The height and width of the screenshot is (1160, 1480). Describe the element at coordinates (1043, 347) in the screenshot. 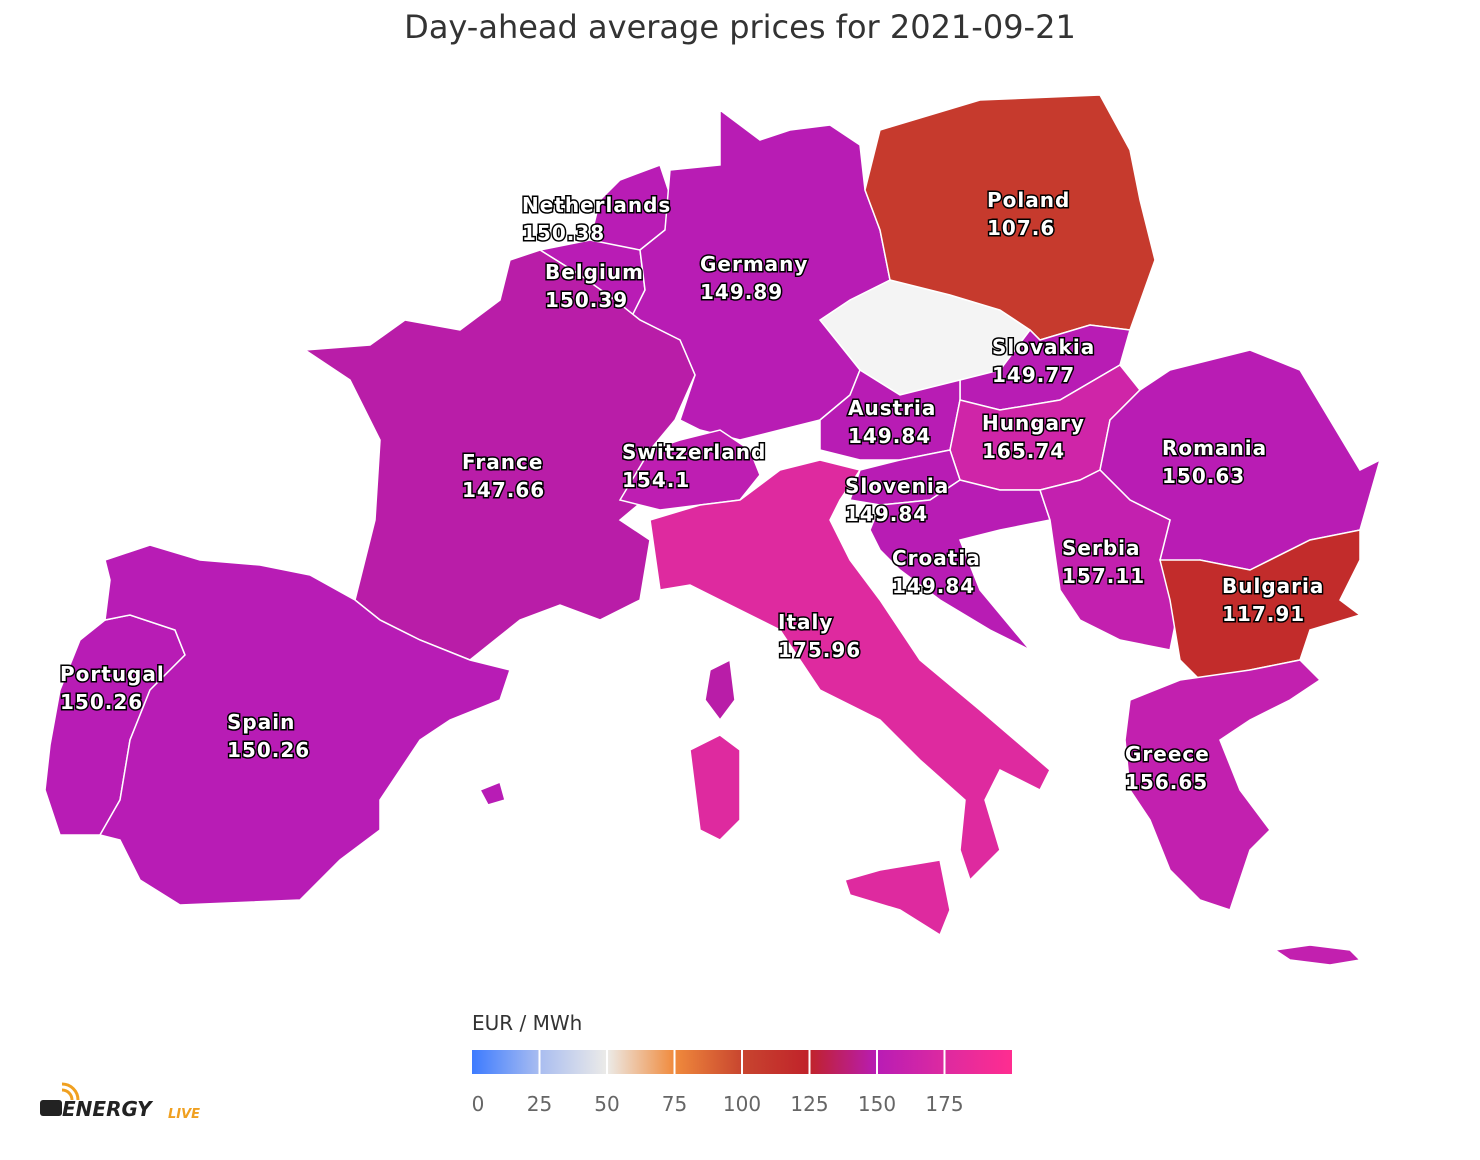

I see `country-name: Slovakia` at that location.